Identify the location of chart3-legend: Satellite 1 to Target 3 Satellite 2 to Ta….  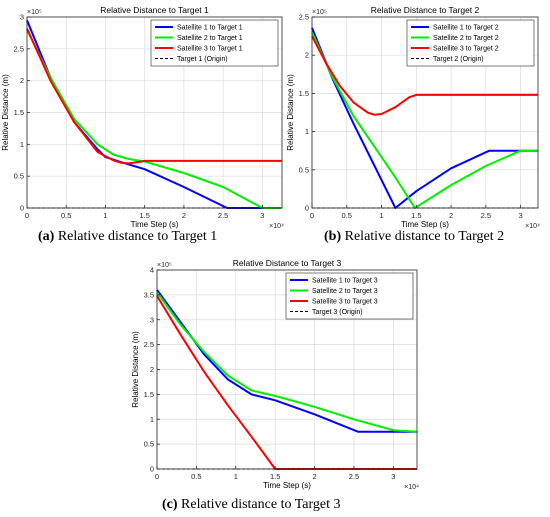
(349, 296).